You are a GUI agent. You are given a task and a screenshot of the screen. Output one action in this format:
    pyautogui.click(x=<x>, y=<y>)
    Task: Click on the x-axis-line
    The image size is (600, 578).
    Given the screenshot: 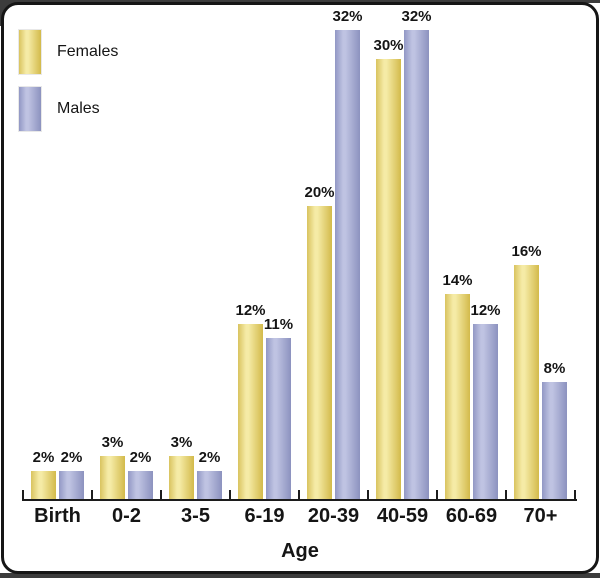 What is the action you would take?
    pyautogui.click(x=300, y=500)
    